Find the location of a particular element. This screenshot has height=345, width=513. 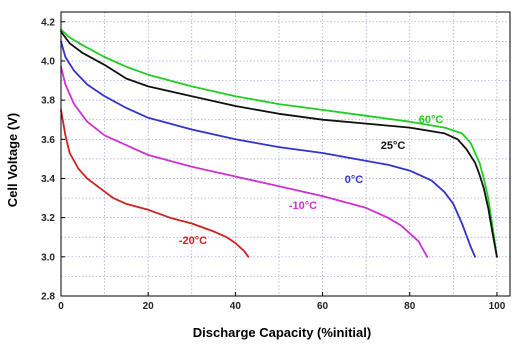

series-label-0: 60°C is located at coordinates (431, 120).